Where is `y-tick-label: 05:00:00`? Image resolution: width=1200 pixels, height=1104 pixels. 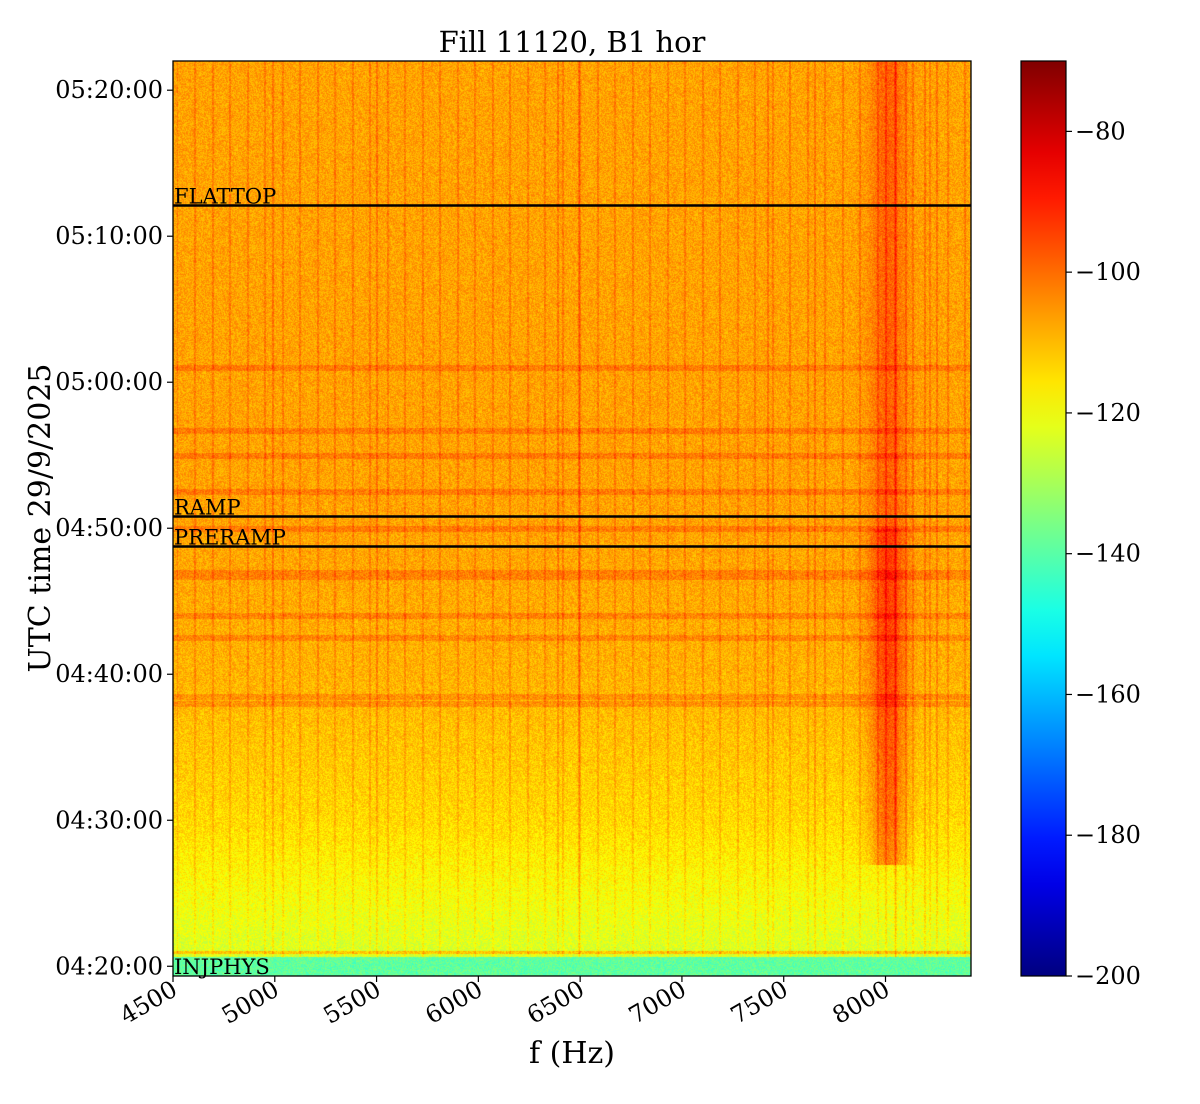 y-tick-label: 05:00:00 is located at coordinates (109, 382).